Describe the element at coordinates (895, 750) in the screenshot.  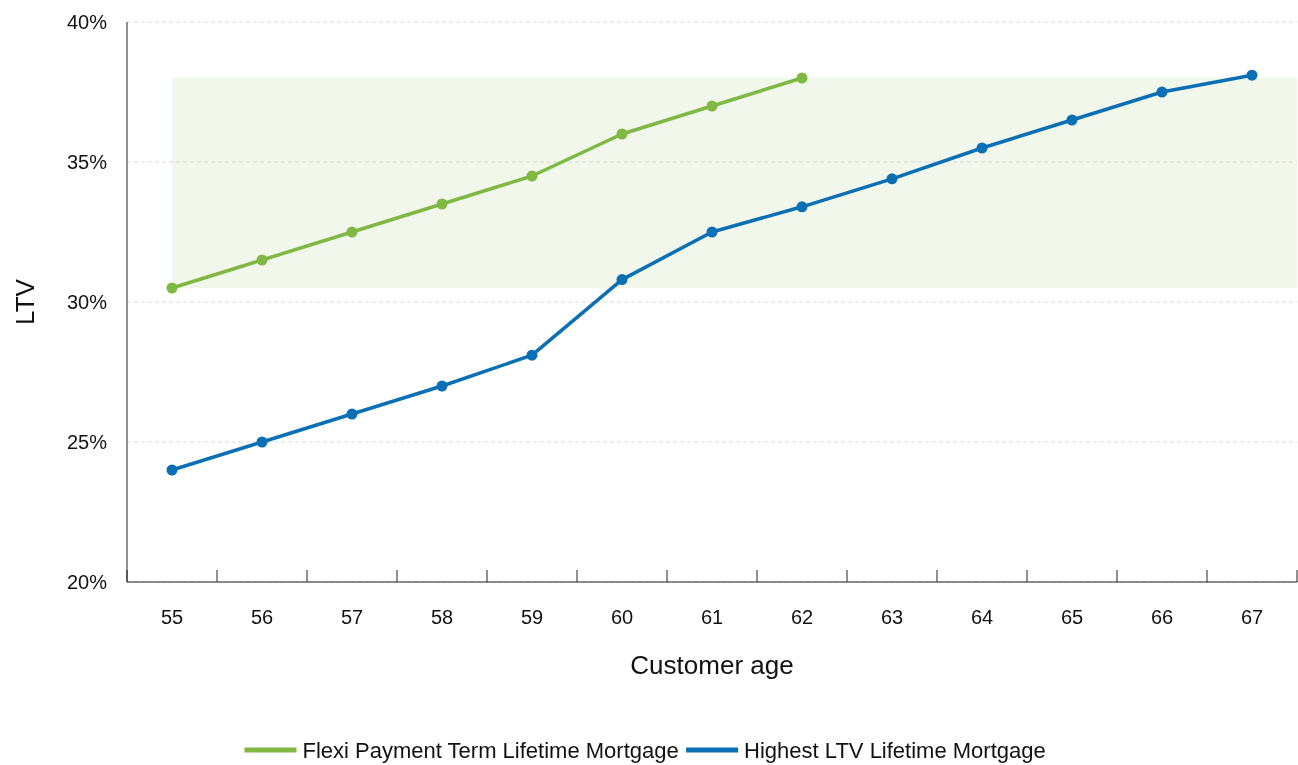
I see `legend-label: Highest LTV Lifetime Mortgage` at that location.